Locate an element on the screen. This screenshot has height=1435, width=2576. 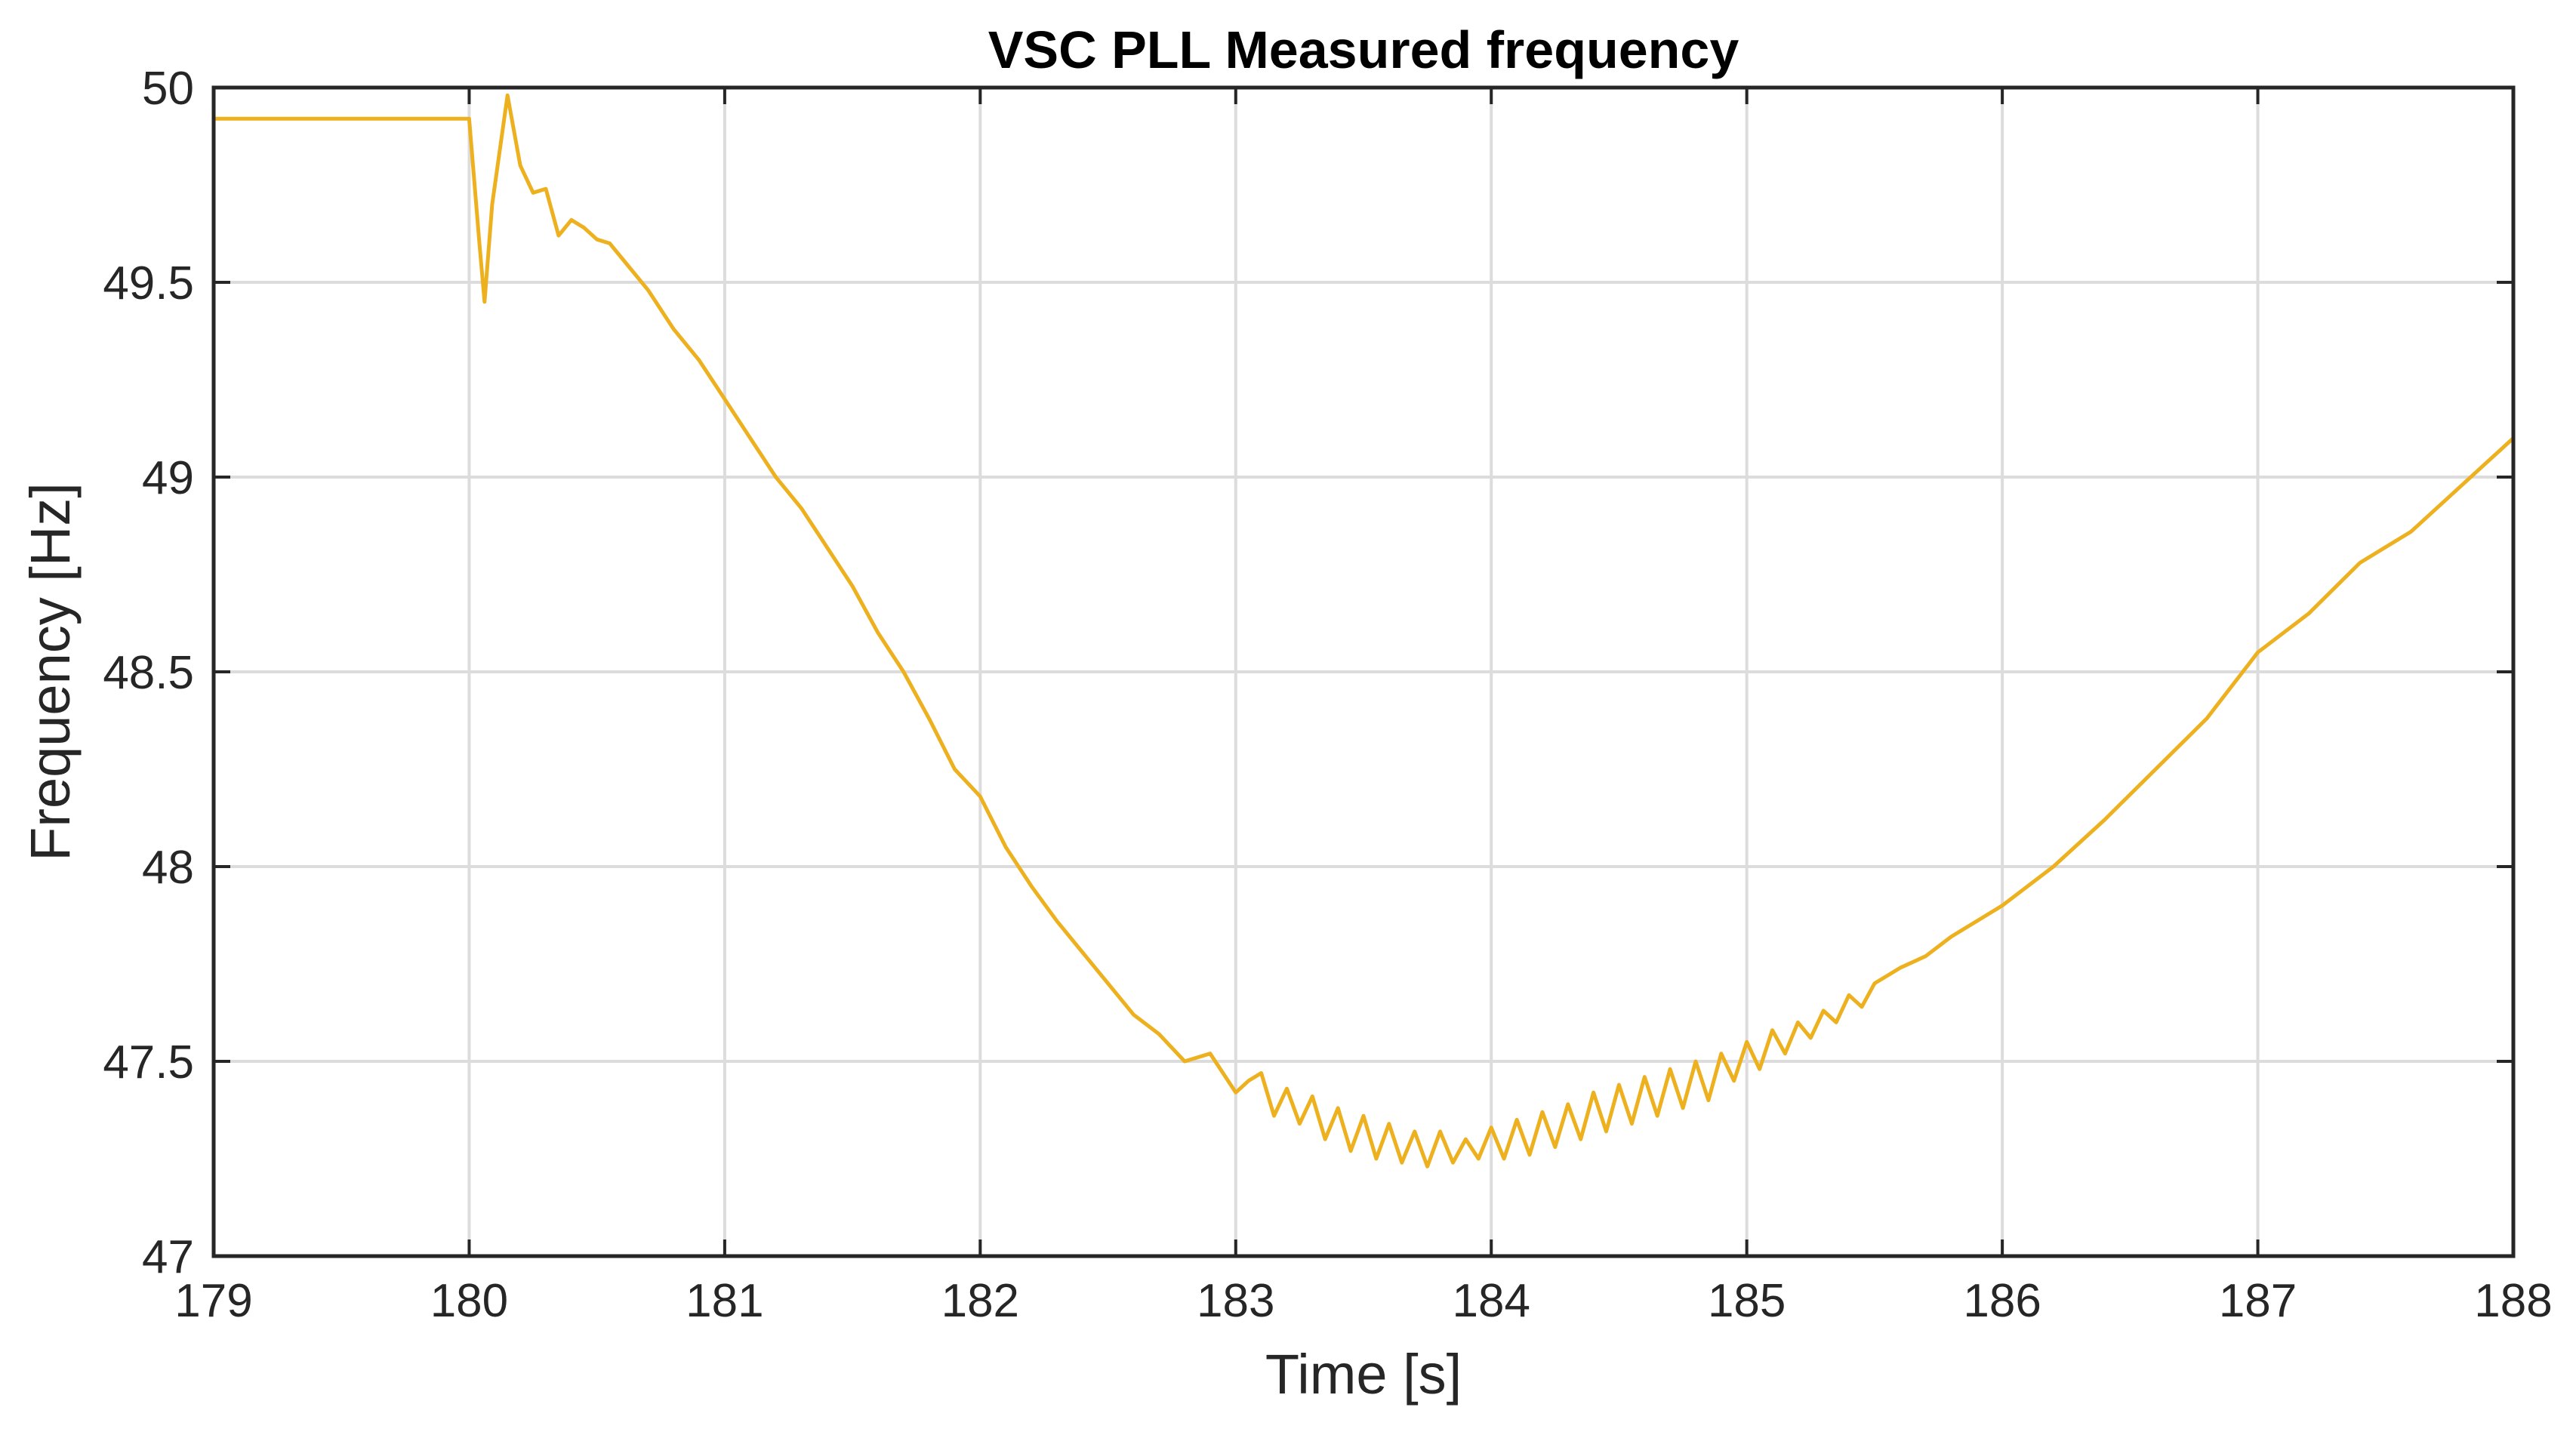
x-tick-label: 180 is located at coordinates (469, 1301).